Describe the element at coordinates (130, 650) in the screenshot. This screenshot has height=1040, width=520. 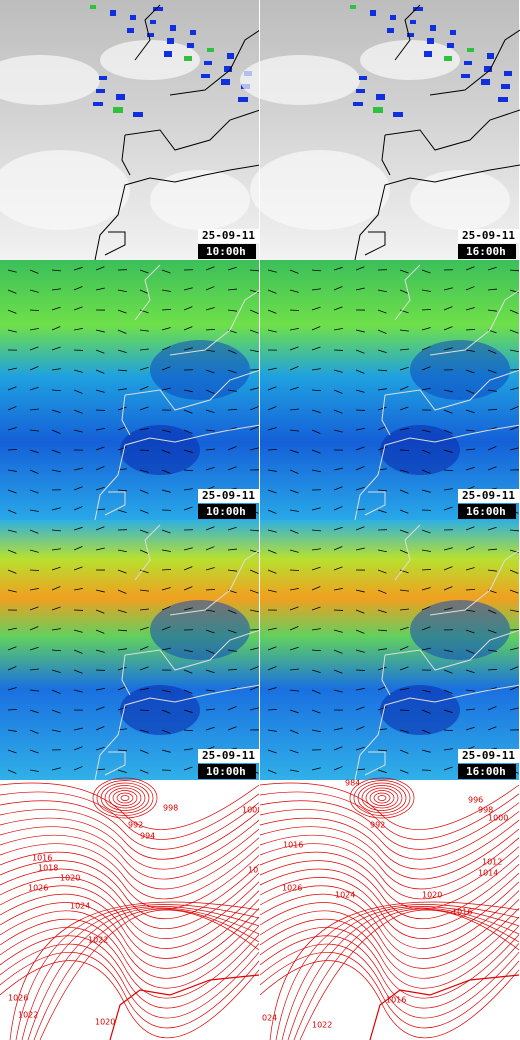
I see `map-panel: 25-09-11 10:00h` at that location.